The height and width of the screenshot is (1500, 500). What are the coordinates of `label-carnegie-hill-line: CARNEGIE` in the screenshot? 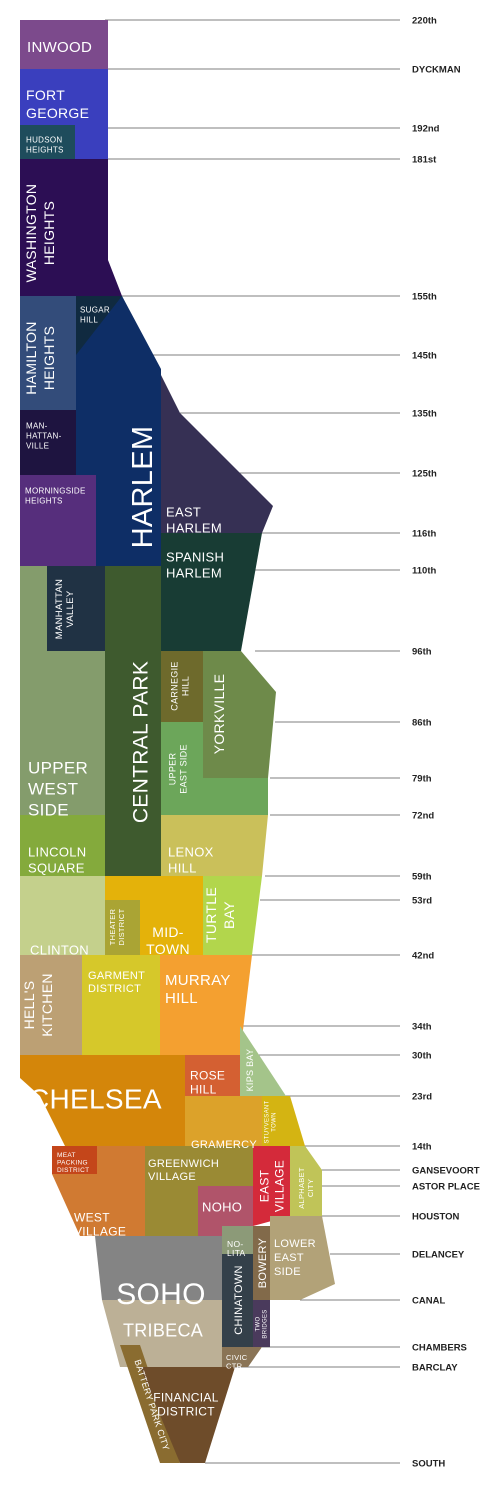 It's located at (175, 685).